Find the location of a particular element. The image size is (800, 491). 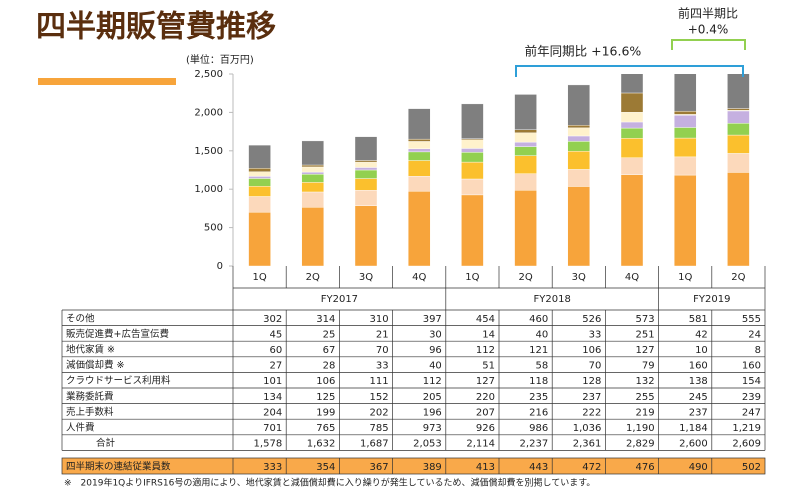

table-cell: 70 is located at coordinates (382, 350).